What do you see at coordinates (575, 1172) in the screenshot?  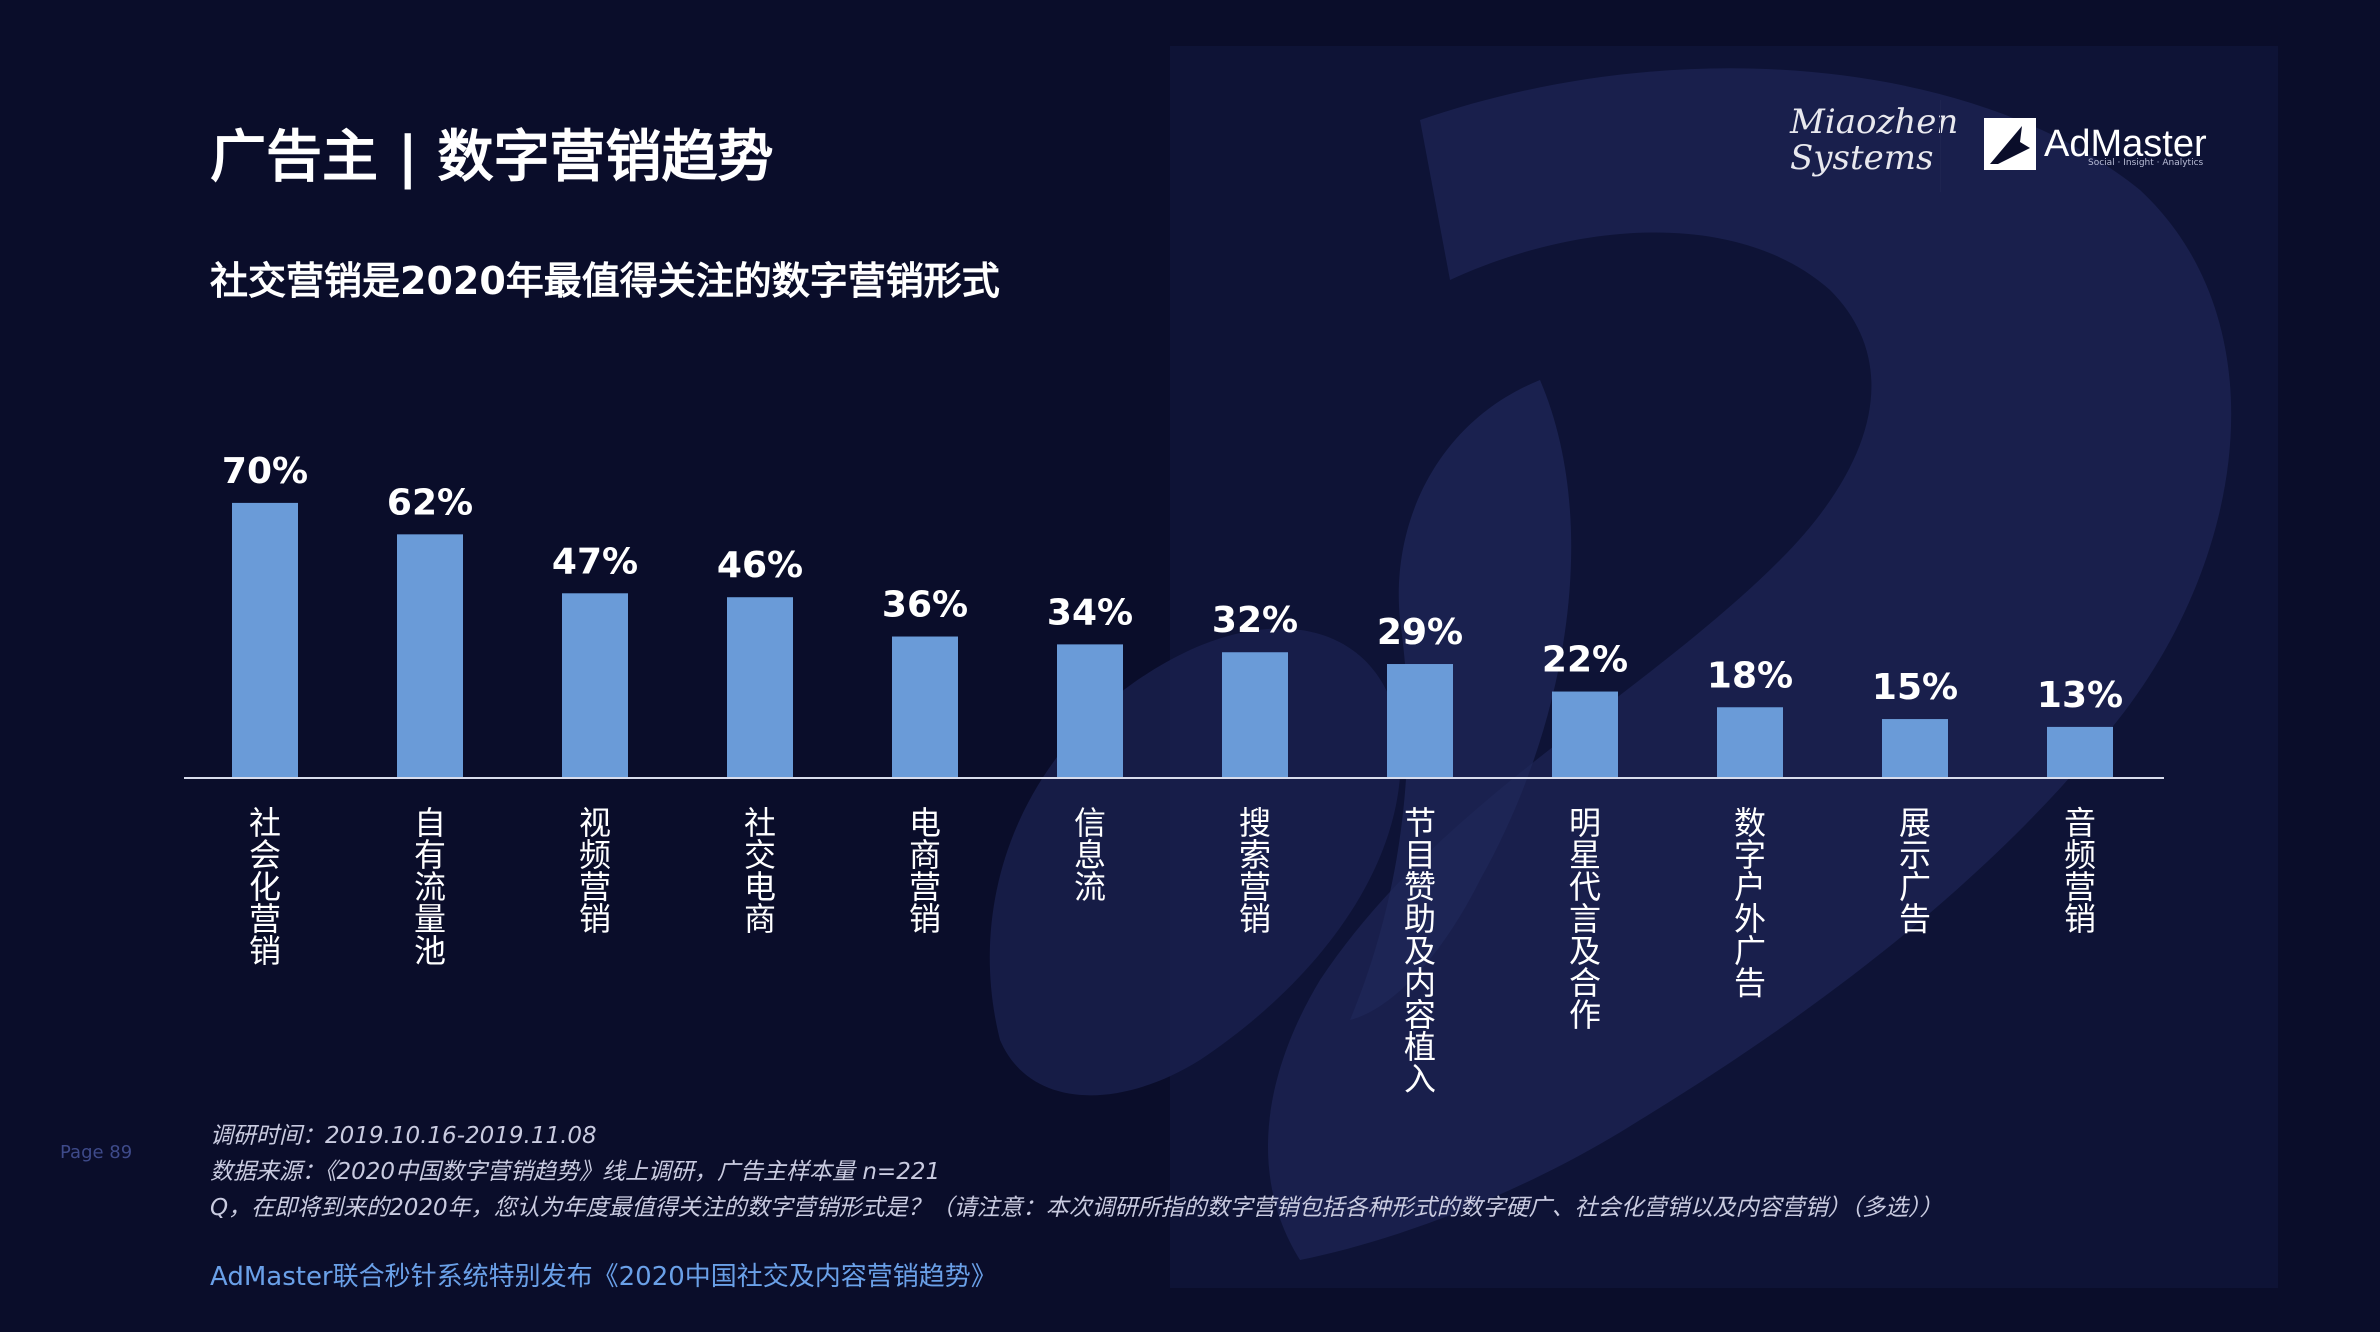 I see `data-source-note: 数据来源：《2020中国数字营销趋势》线上调研，广告主样本量 n=221` at bounding box center [575, 1172].